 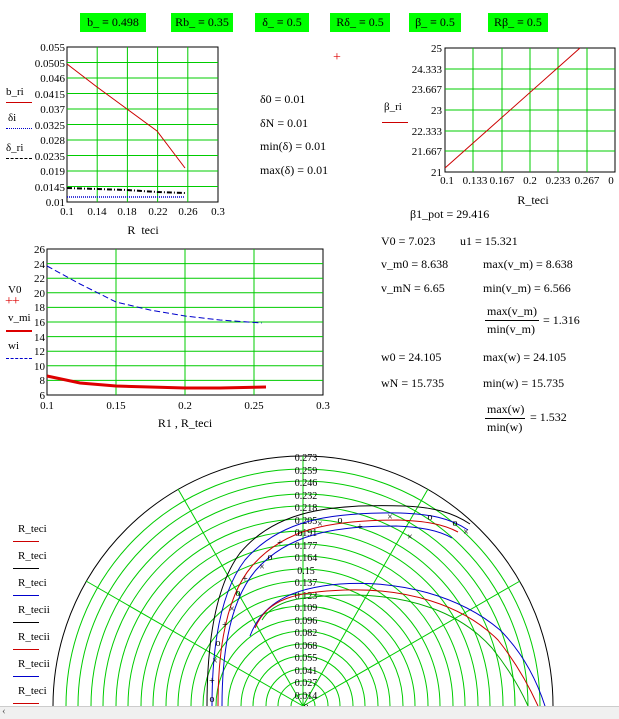 I want to click on polar-legend-6: R_teci, so click(x=32, y=691).